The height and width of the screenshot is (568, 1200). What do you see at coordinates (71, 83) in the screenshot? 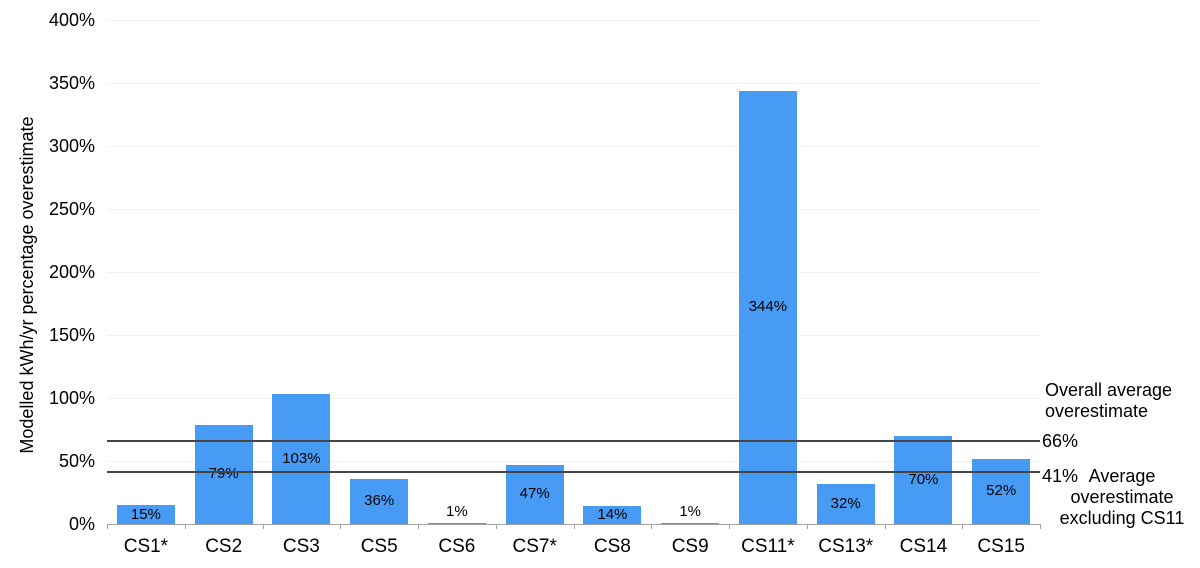
I see `y-tick-label: 350%` at bounding box center [71, 83].